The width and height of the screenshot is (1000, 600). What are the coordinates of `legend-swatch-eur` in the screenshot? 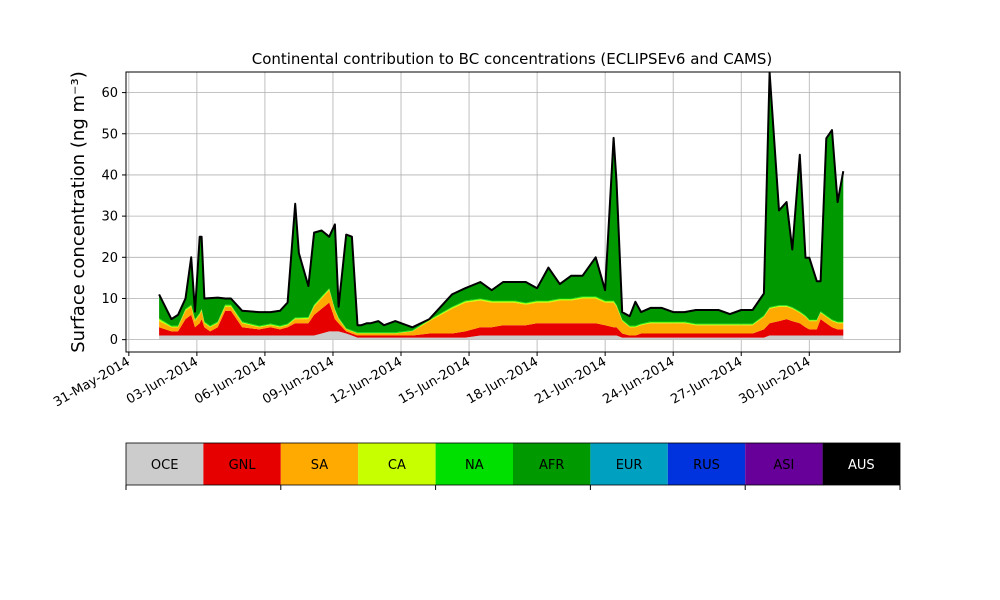 It's located at (629, 464).